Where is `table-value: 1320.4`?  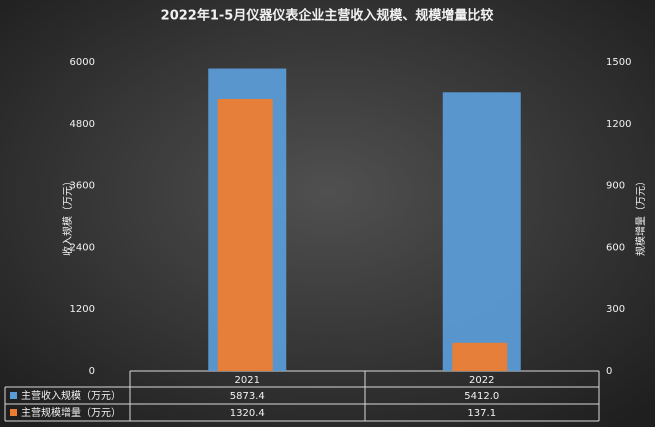 table-value: 1320.4 is located at coordinates (247, 413).